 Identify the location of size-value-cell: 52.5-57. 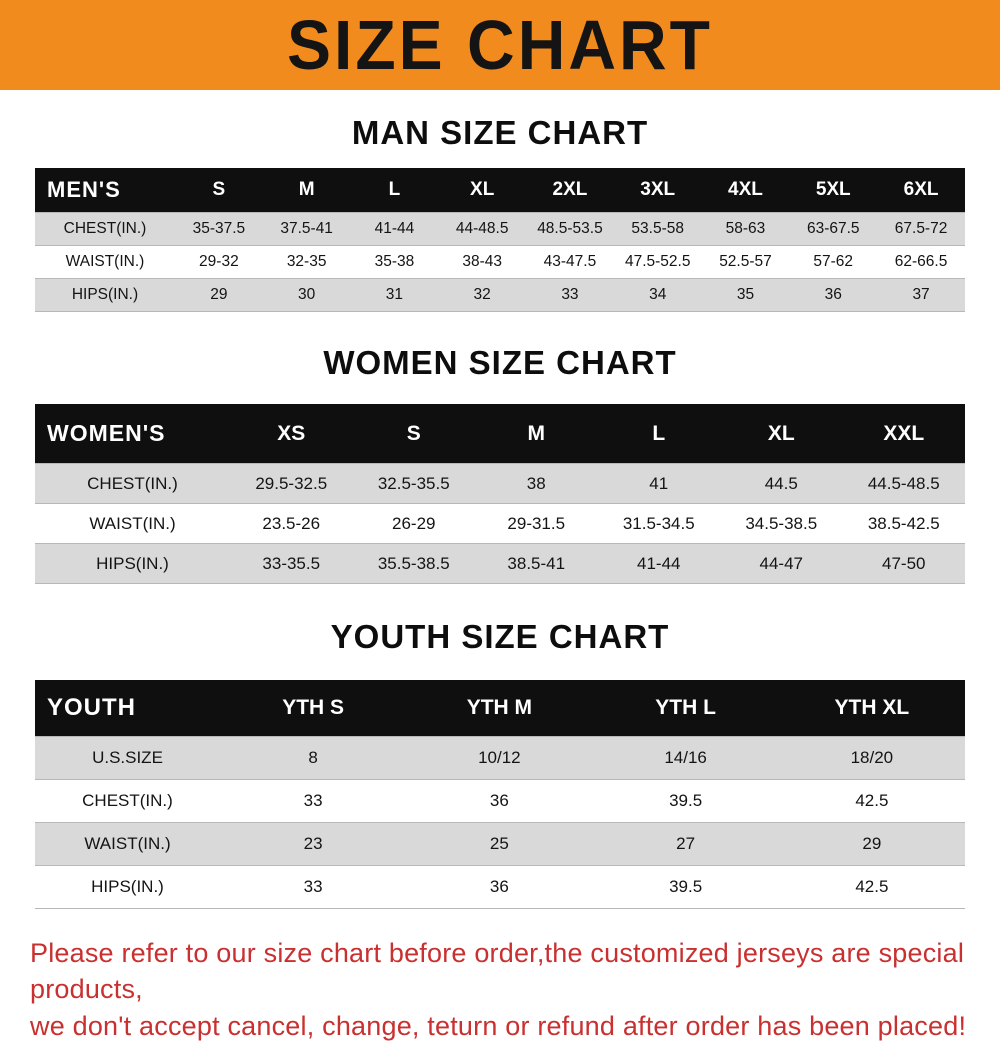
(745, 262).